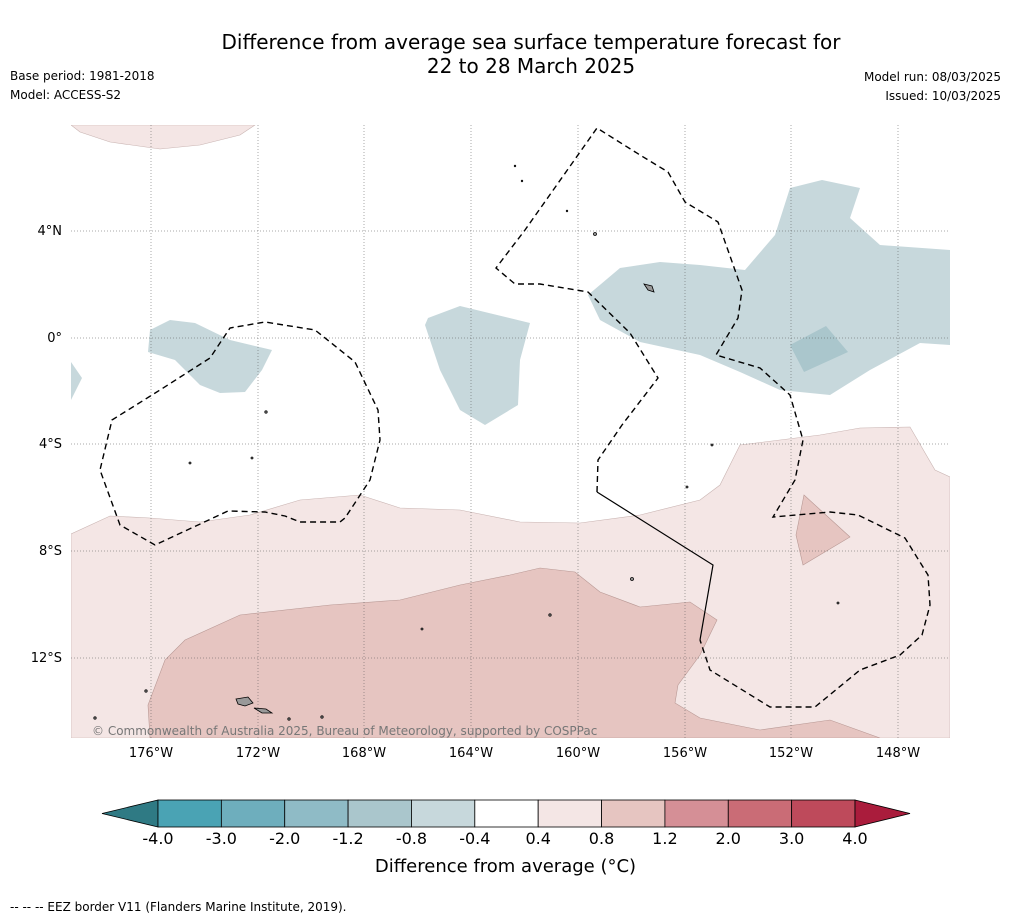 The width and height of the screenshot is (1011, 919). Describe the element at coordinates (285, 838) in the screenshot. I see `colorbar-tick-label: -2.0` at that location.